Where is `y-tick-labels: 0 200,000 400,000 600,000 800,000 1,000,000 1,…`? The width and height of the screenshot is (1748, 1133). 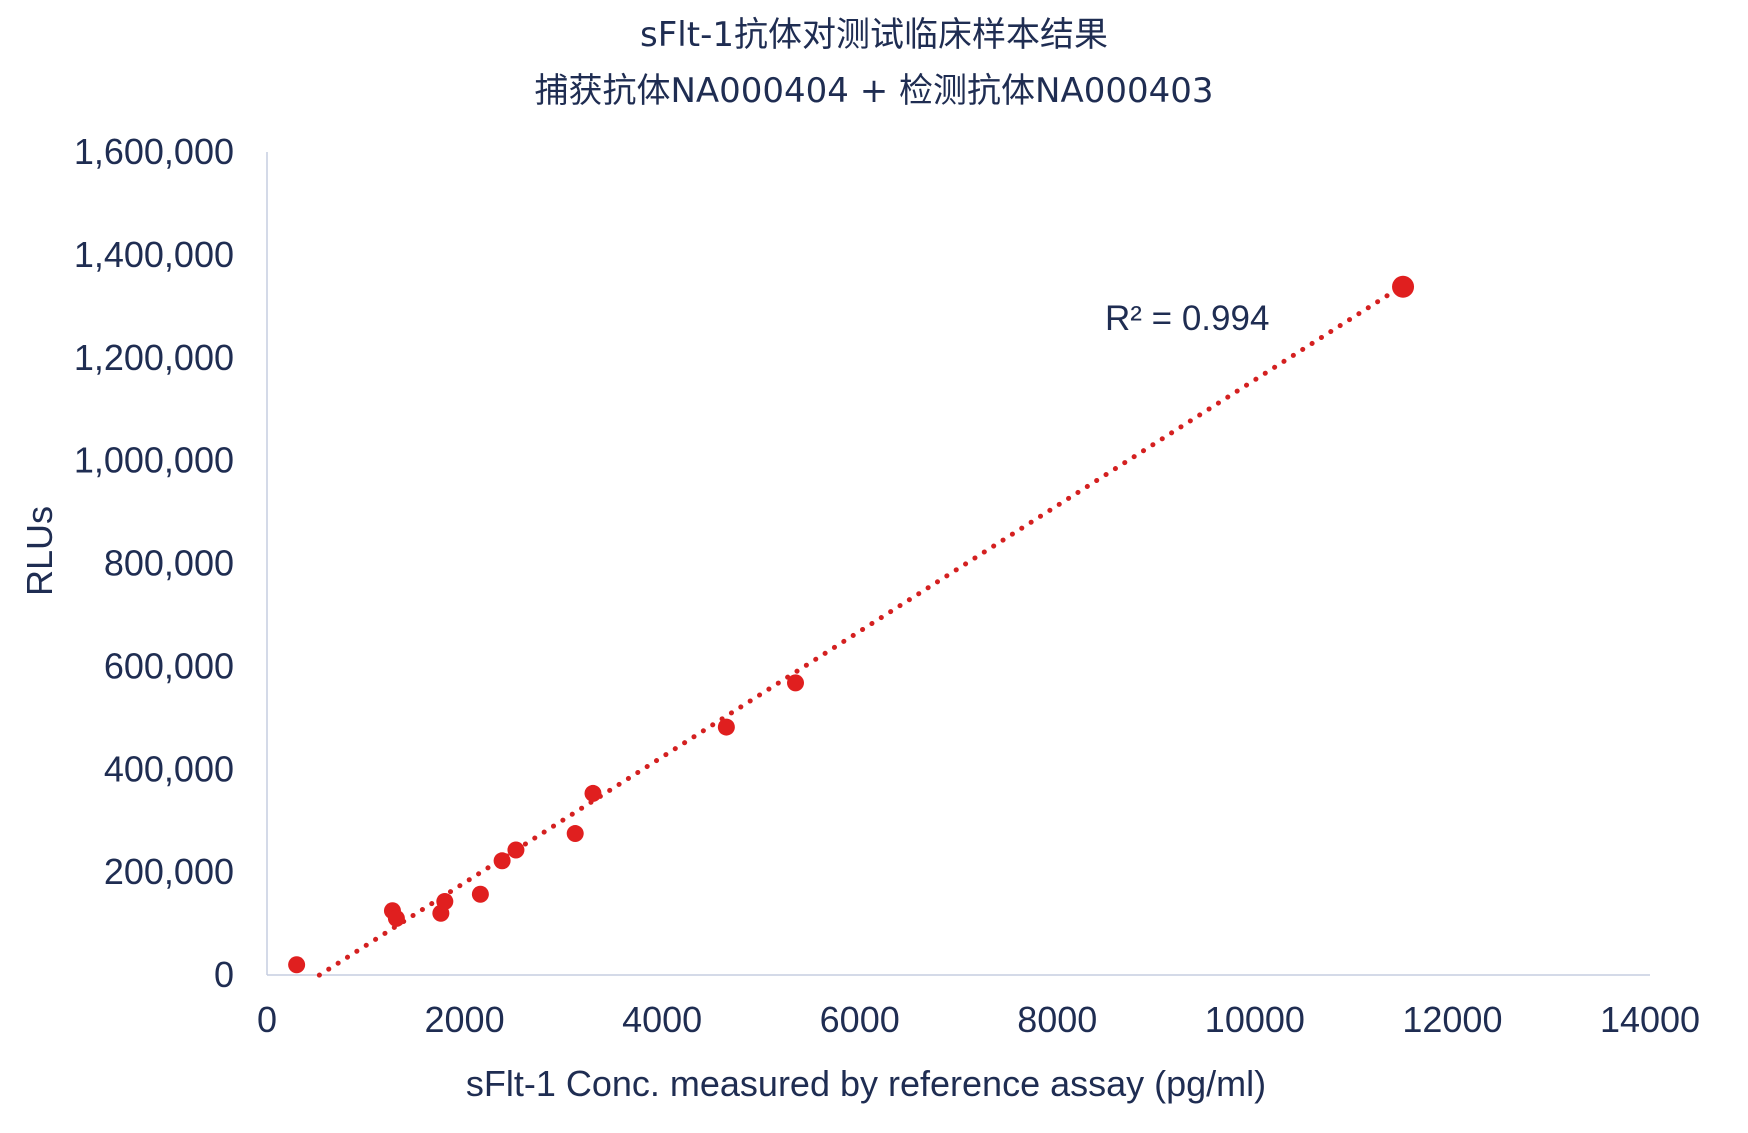 y-tick-labels: 0 200,000 400,000 600,000 800,000 1,000,000 1,… is located at coordinates (154, 563).